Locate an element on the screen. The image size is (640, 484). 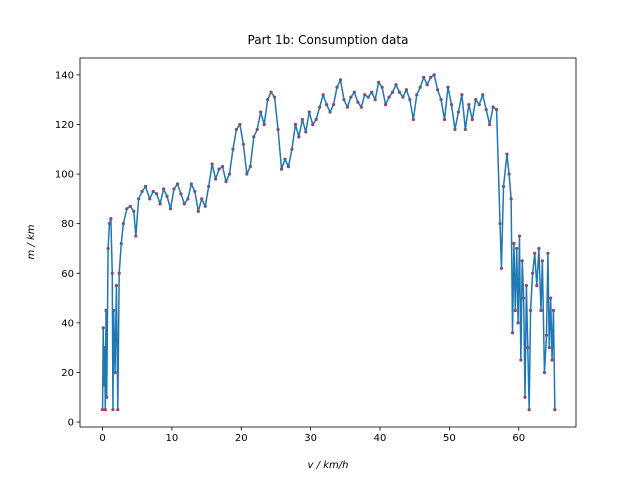
y-axis-label: m / km is located at coordinates (31, 241).